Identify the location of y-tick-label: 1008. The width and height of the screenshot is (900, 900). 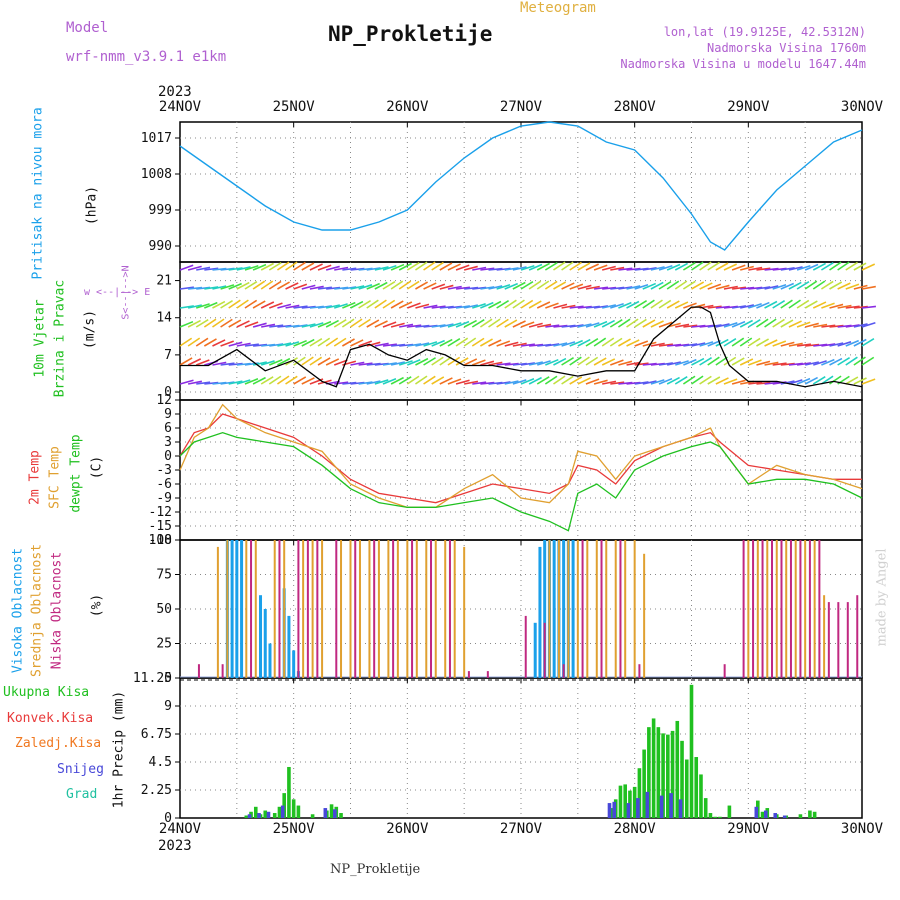
(156, 174).